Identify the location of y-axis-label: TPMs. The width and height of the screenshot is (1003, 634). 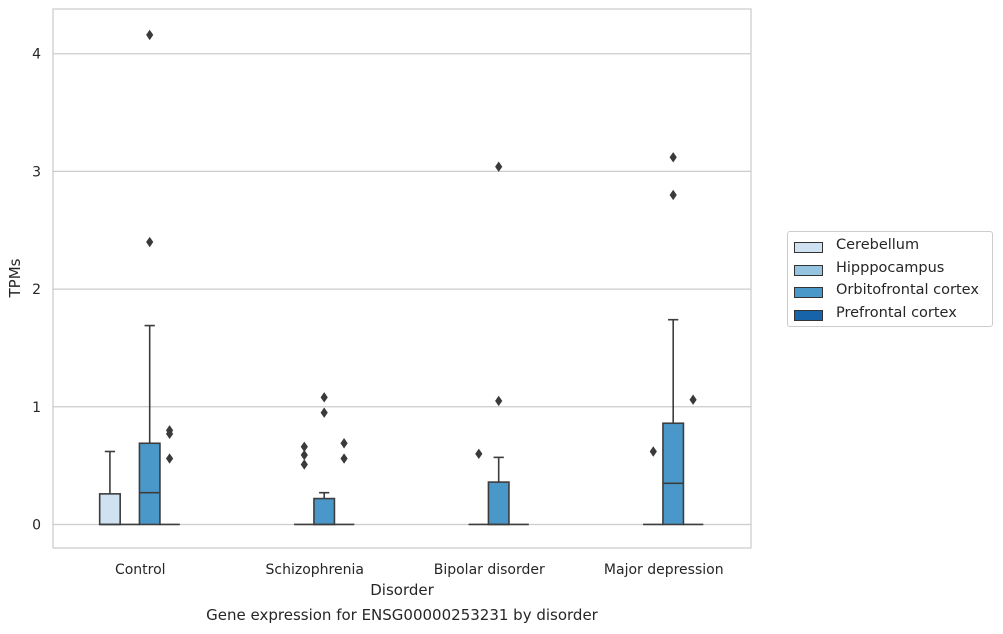
(15, 278).